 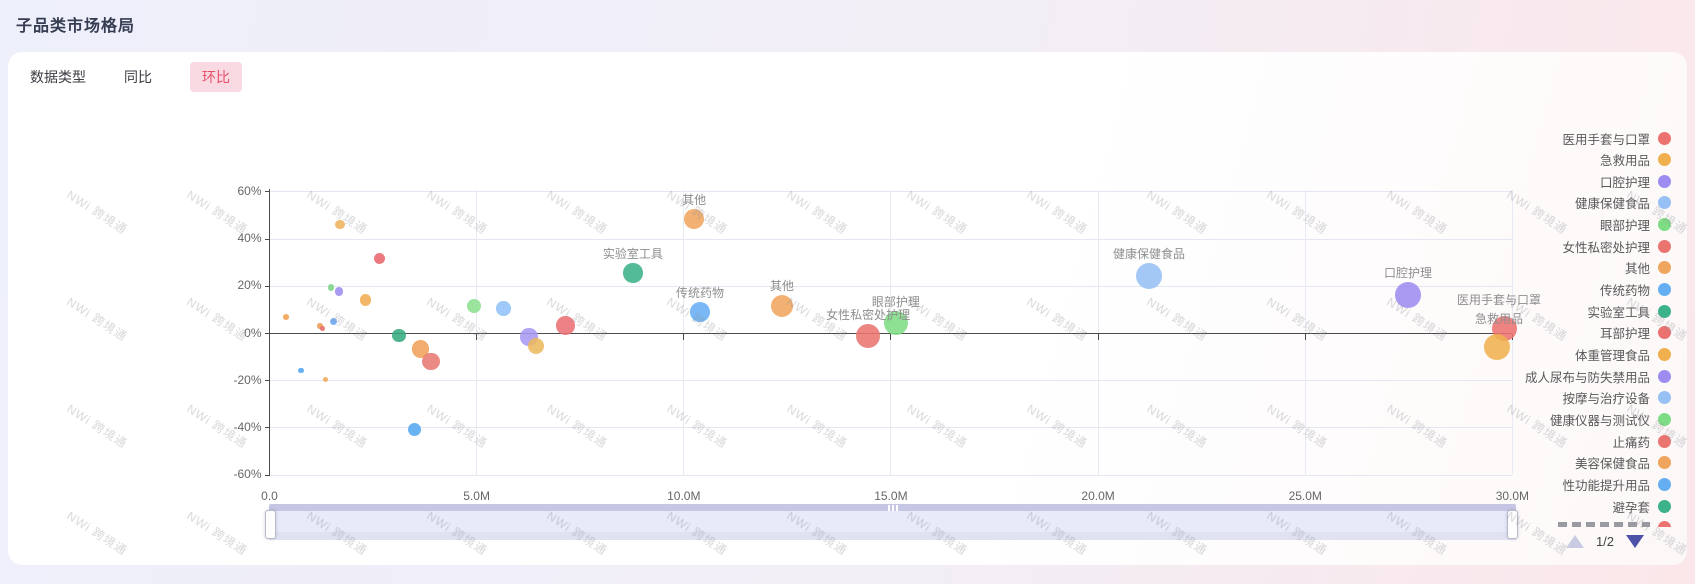 What do you see at coordinates (1534, 181) in the screenshot?
I see `legend-item: 口腔护理` at bounding box center [1534, 181].